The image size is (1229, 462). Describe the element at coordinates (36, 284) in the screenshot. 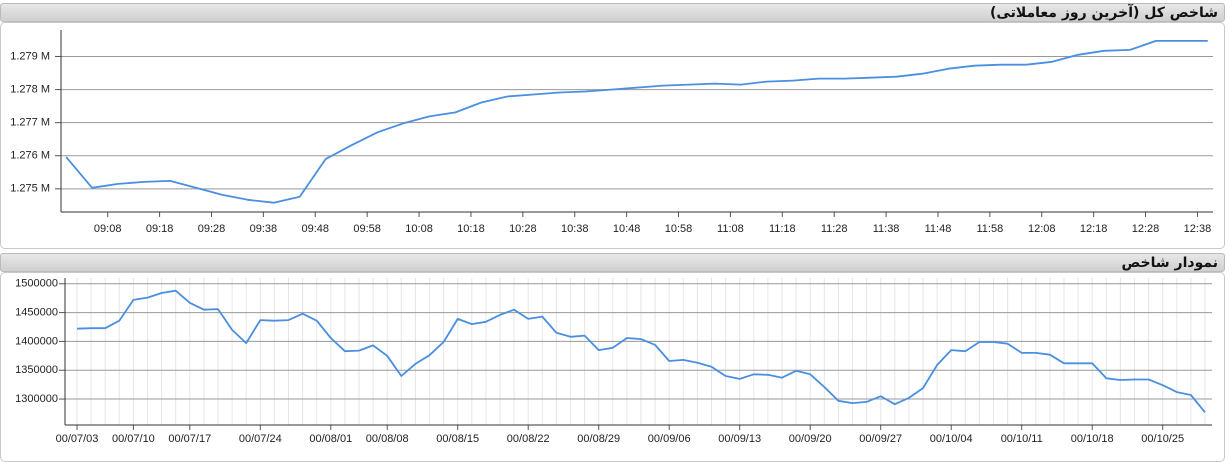

I see `y-tick-label: 1500000` at that location.